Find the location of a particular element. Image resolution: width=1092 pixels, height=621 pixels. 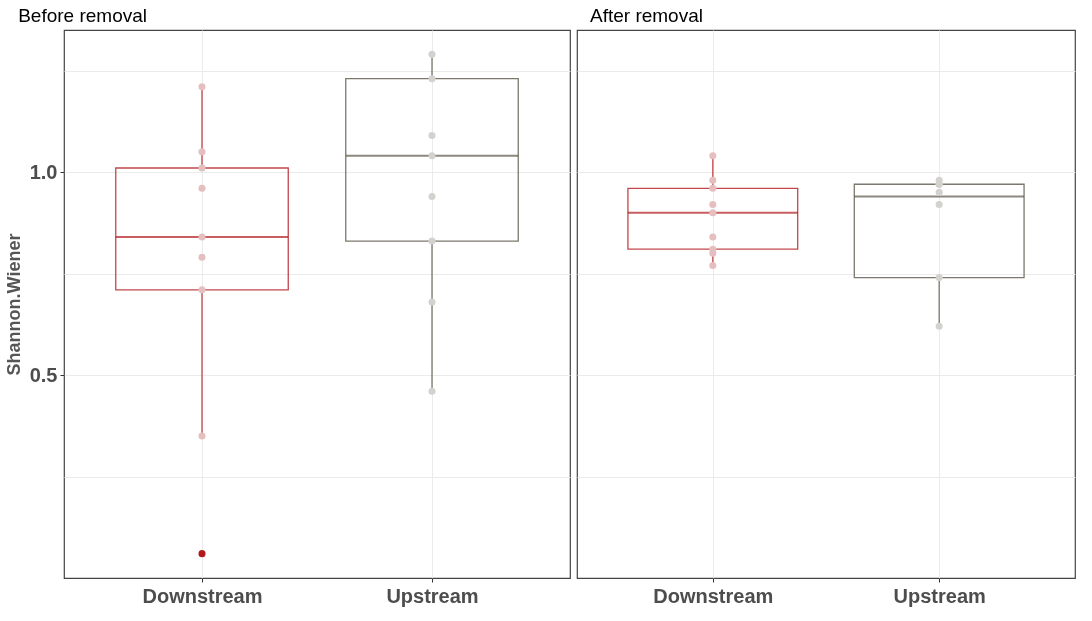

chart-title: After removal is located at coordinates (646, 15).